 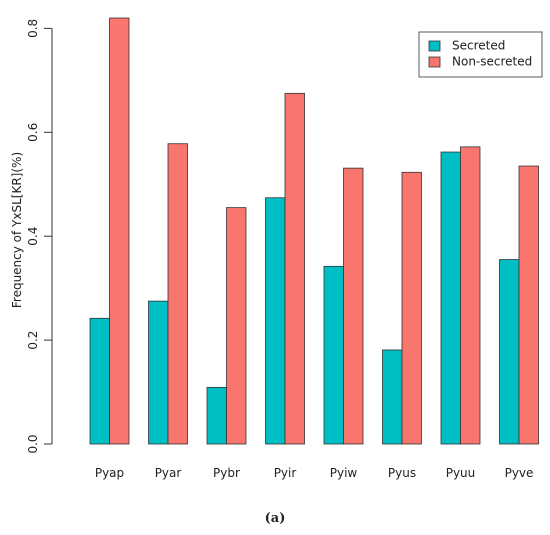 I want to click on y-tick-label: 0.0, so click(x=33, y=443).